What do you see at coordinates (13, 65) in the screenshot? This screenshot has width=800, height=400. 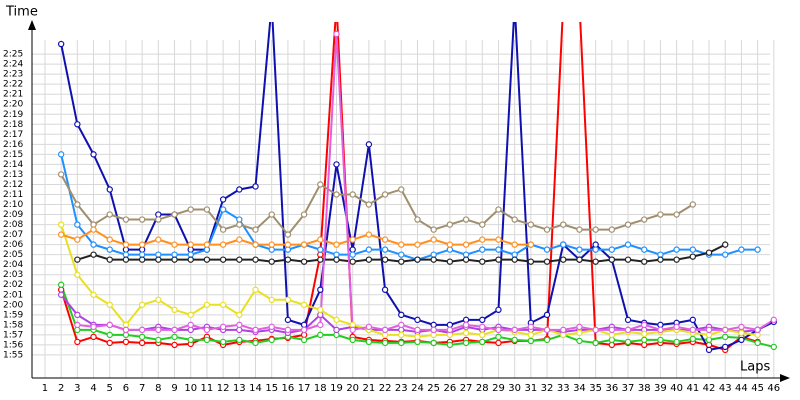 I see `y-tick-label: 2:24` at bounding box center [13, 65].